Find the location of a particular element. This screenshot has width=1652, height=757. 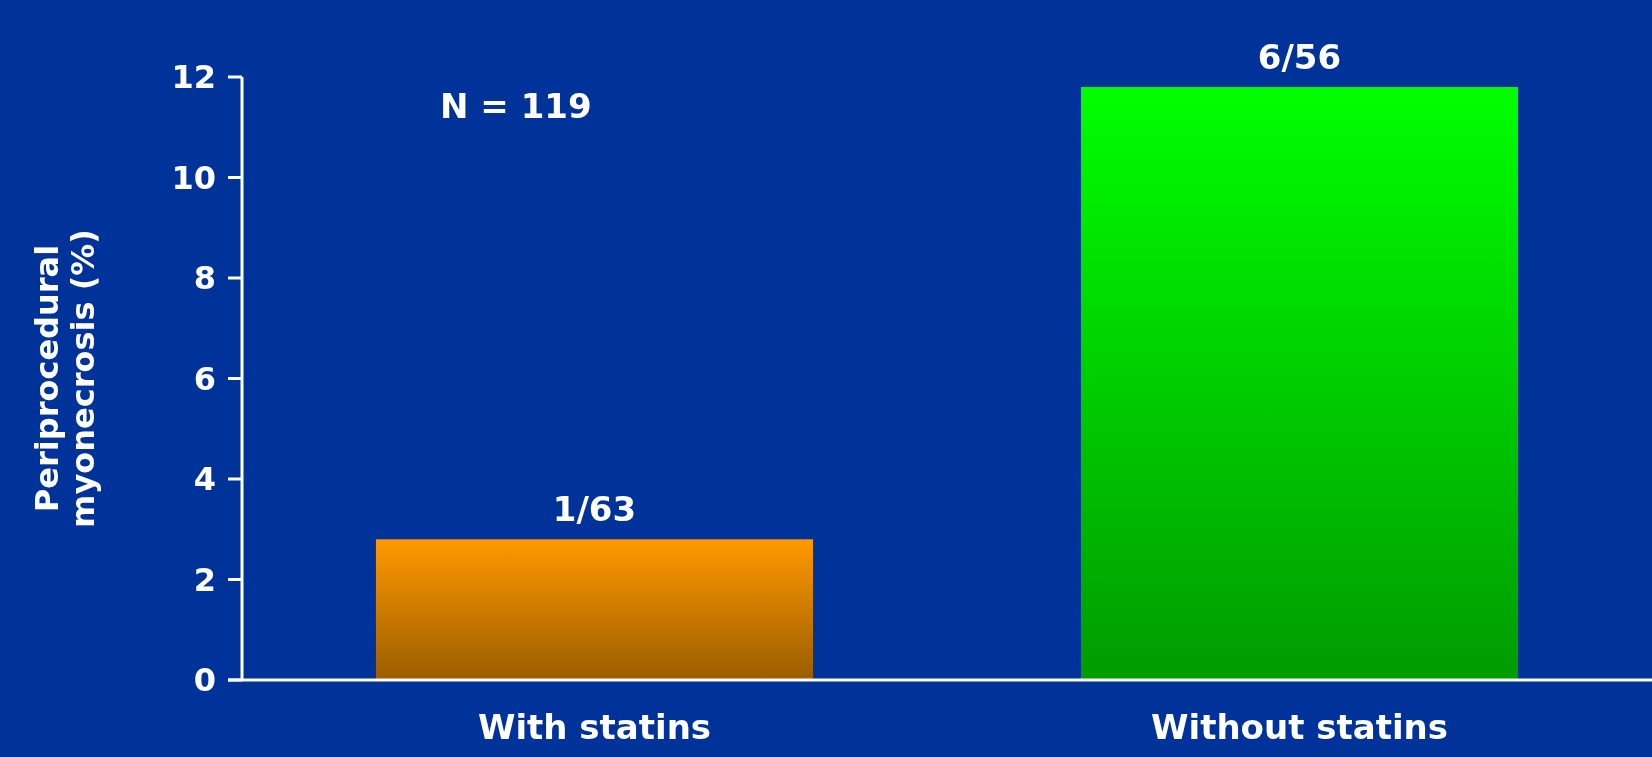

y-tick-label: 10 is located at coordinates (193, 177).